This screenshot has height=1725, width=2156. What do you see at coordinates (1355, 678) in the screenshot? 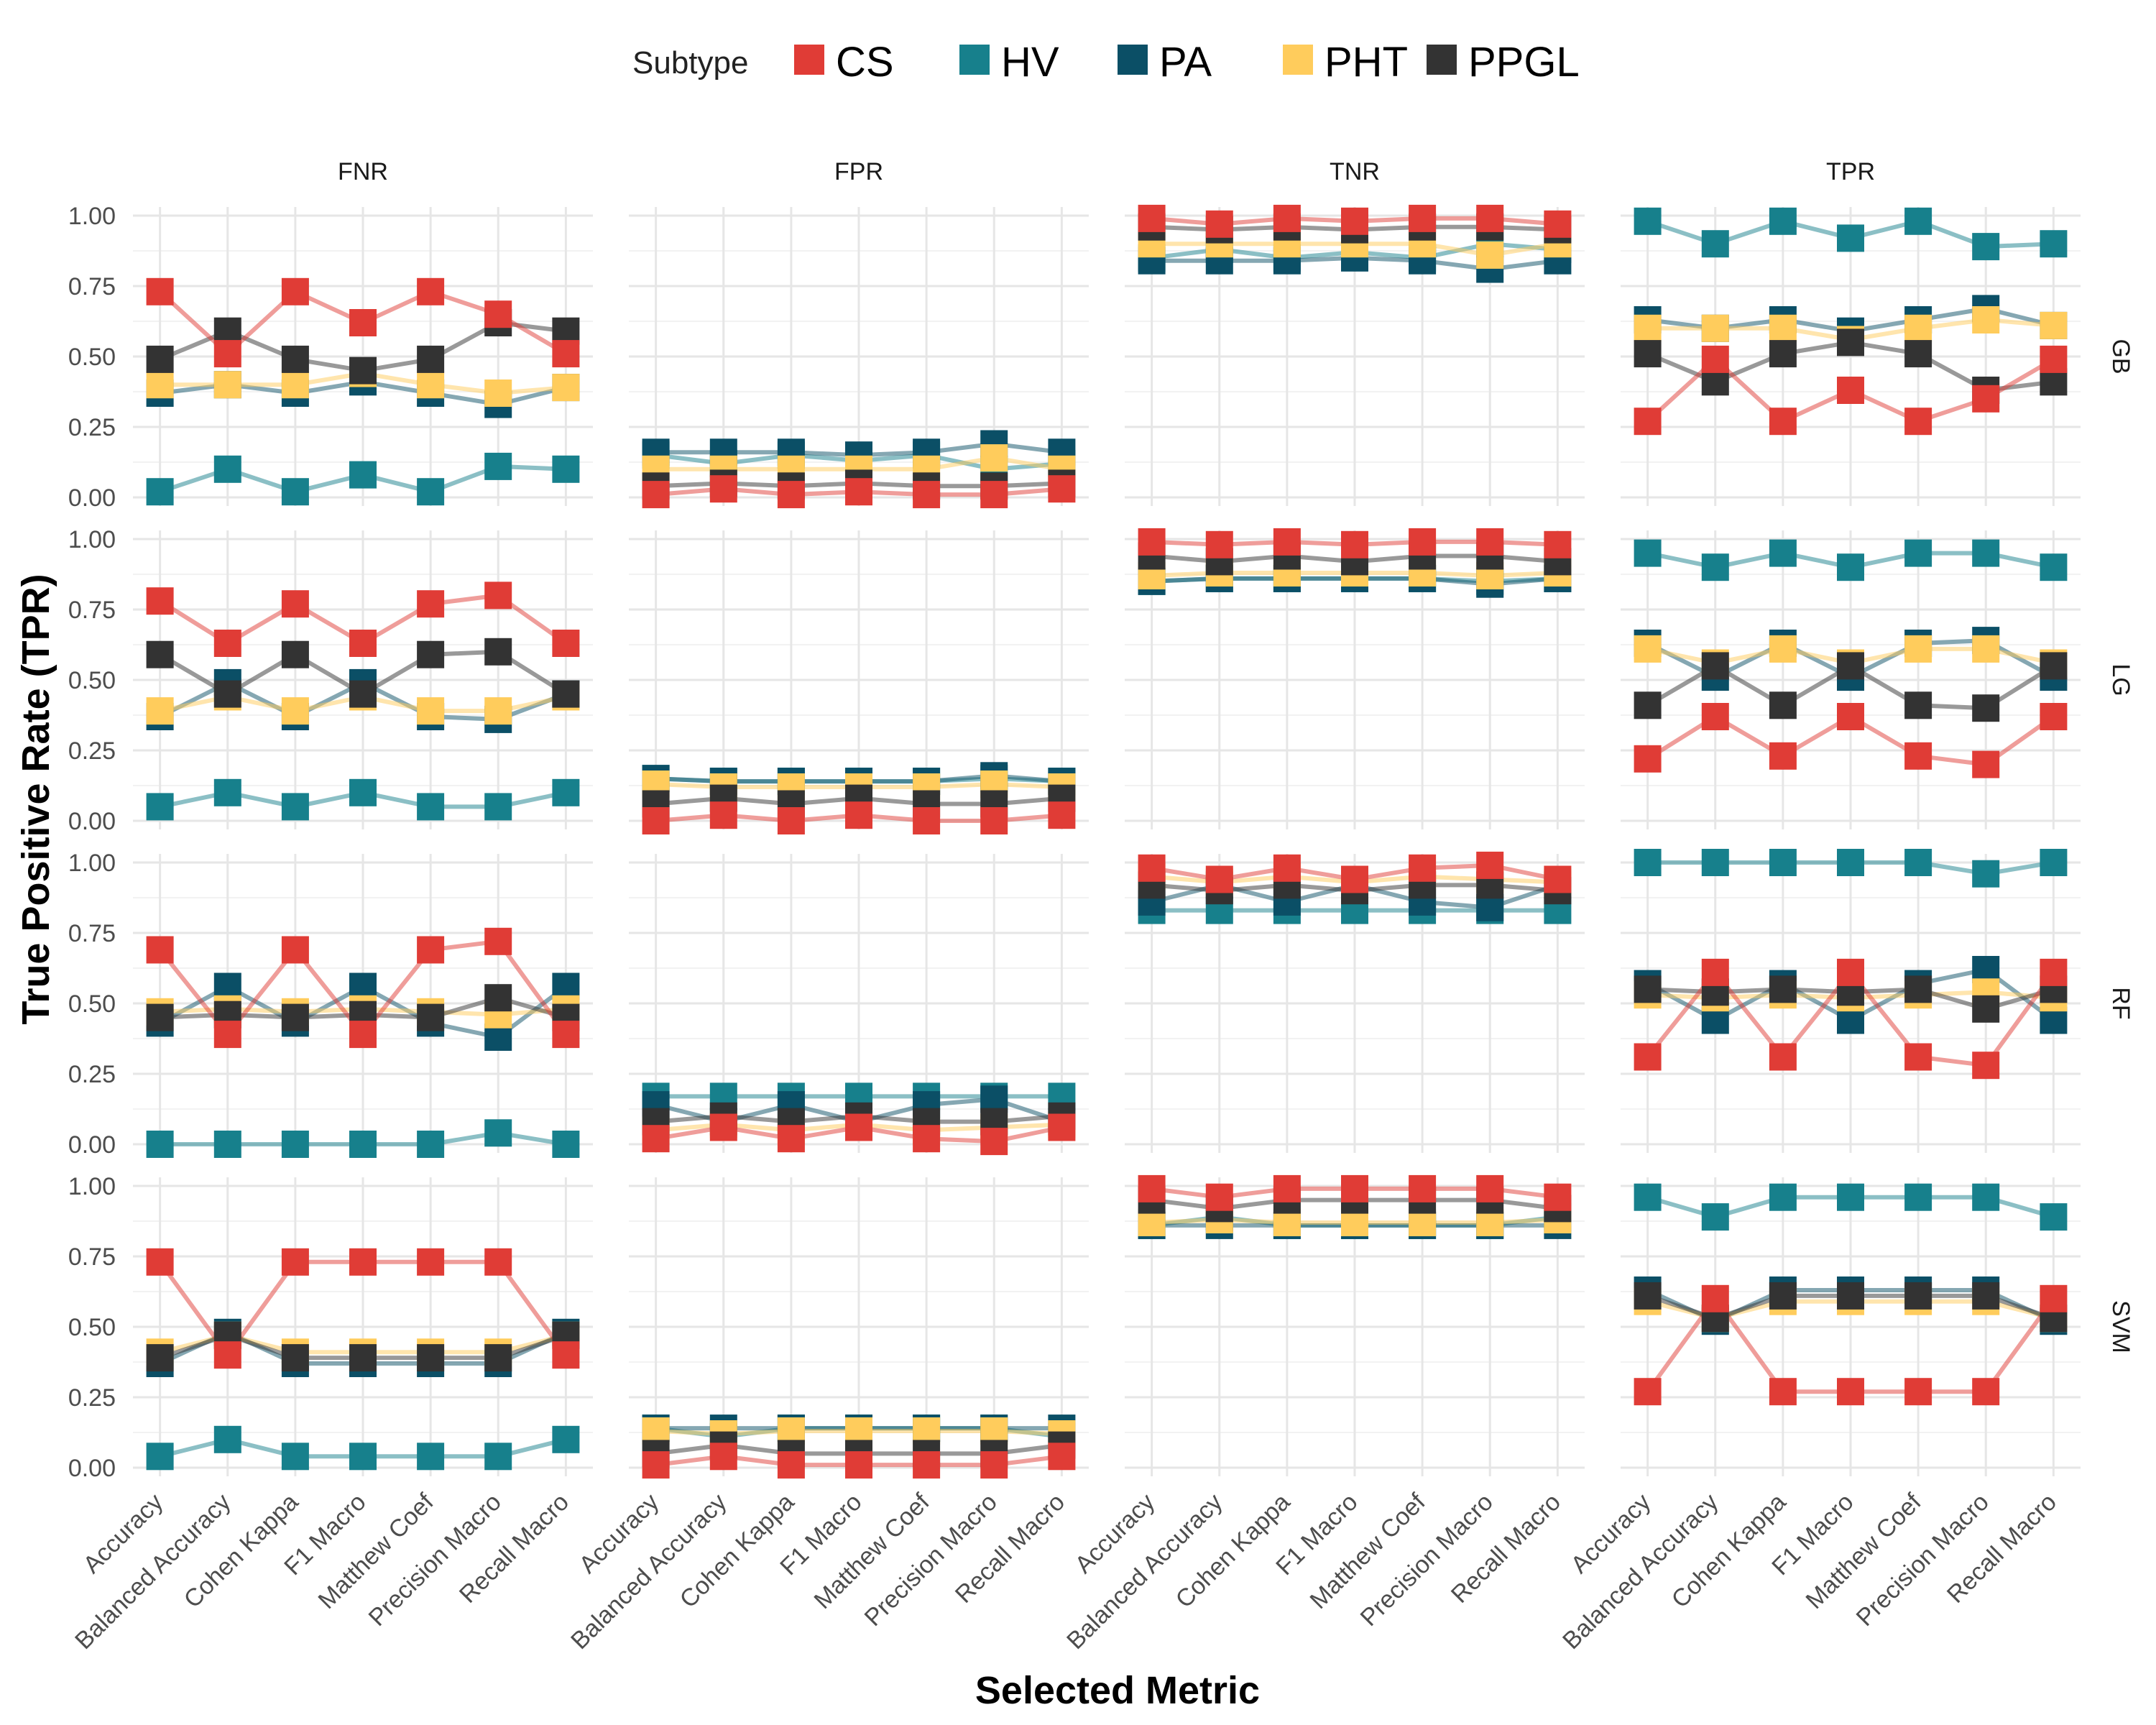
I see `panel-lg-tnr` at bounding box center [1355, 678].